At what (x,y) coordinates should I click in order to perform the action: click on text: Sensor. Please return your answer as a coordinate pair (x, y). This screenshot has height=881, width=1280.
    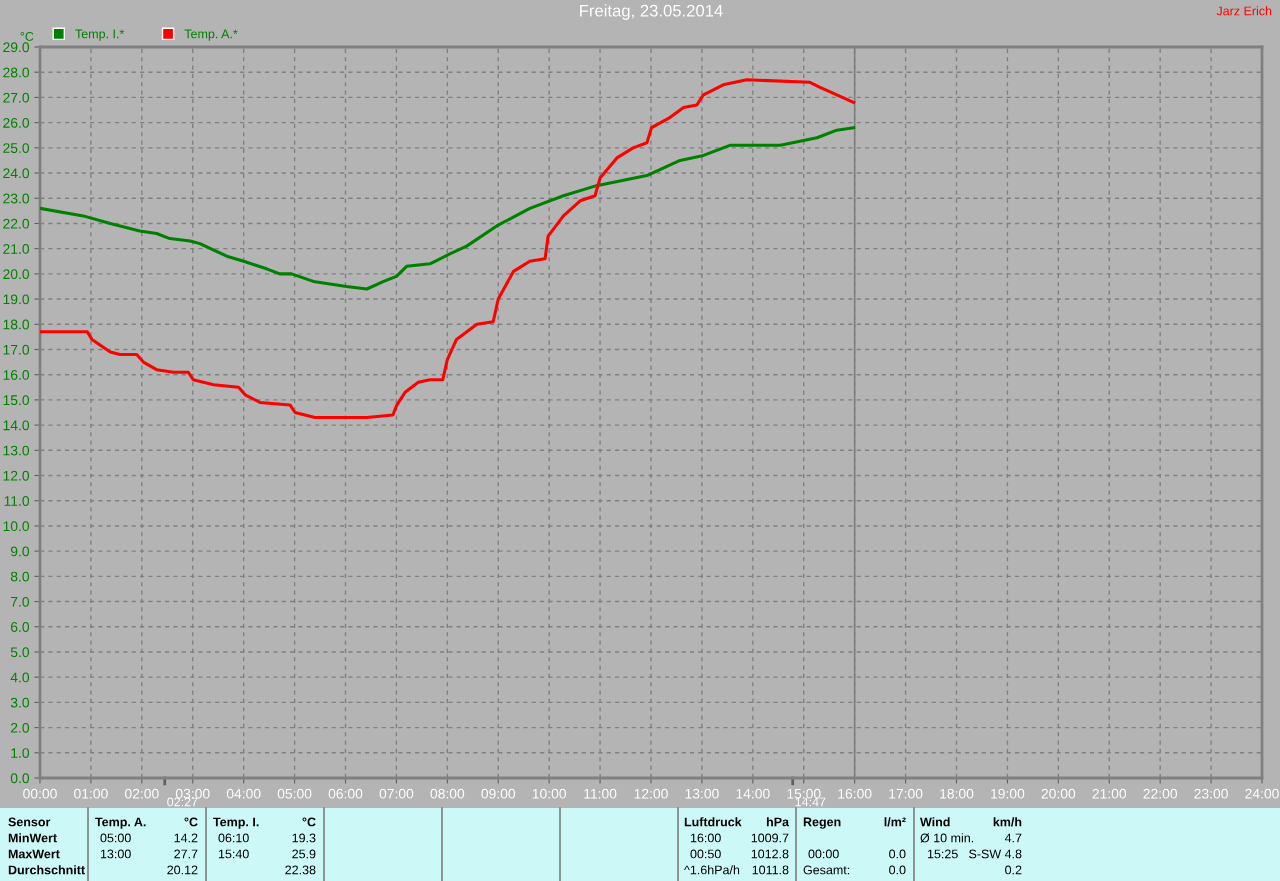
    Looking at the image, I should click on (29, 822).